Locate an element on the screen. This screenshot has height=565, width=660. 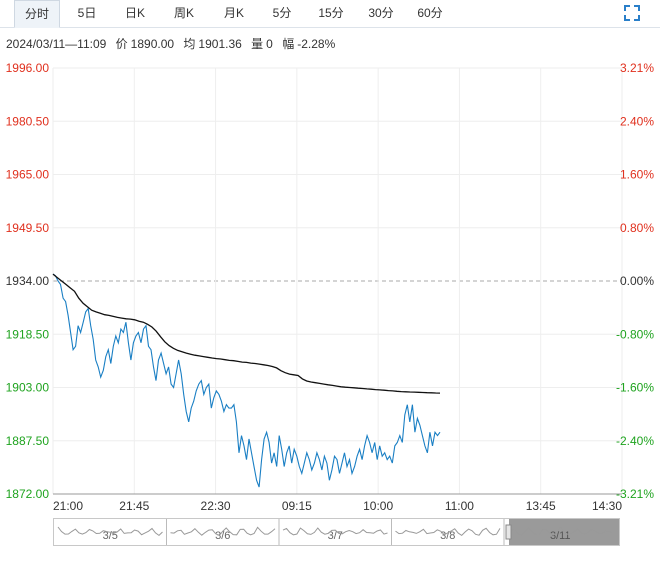
price-label: 价 is located at coordinates (121, 44).